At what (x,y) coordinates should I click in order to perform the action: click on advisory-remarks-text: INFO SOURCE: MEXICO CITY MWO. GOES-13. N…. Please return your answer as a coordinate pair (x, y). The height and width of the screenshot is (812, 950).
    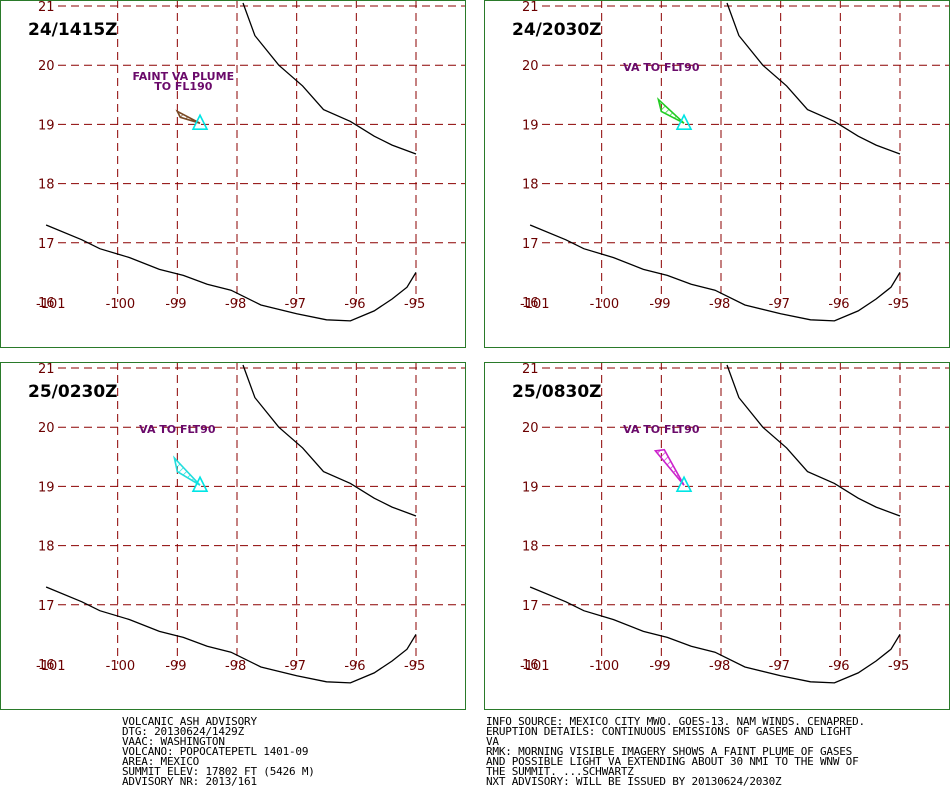
    Looking at the image, I should click on (675, 751).